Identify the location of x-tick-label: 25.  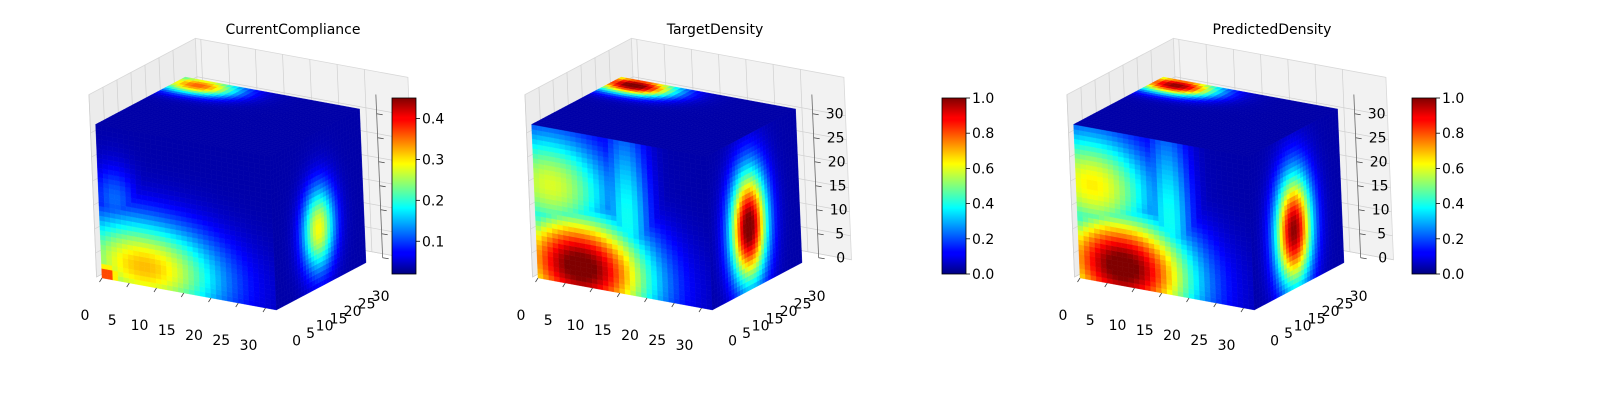
(221, 341).